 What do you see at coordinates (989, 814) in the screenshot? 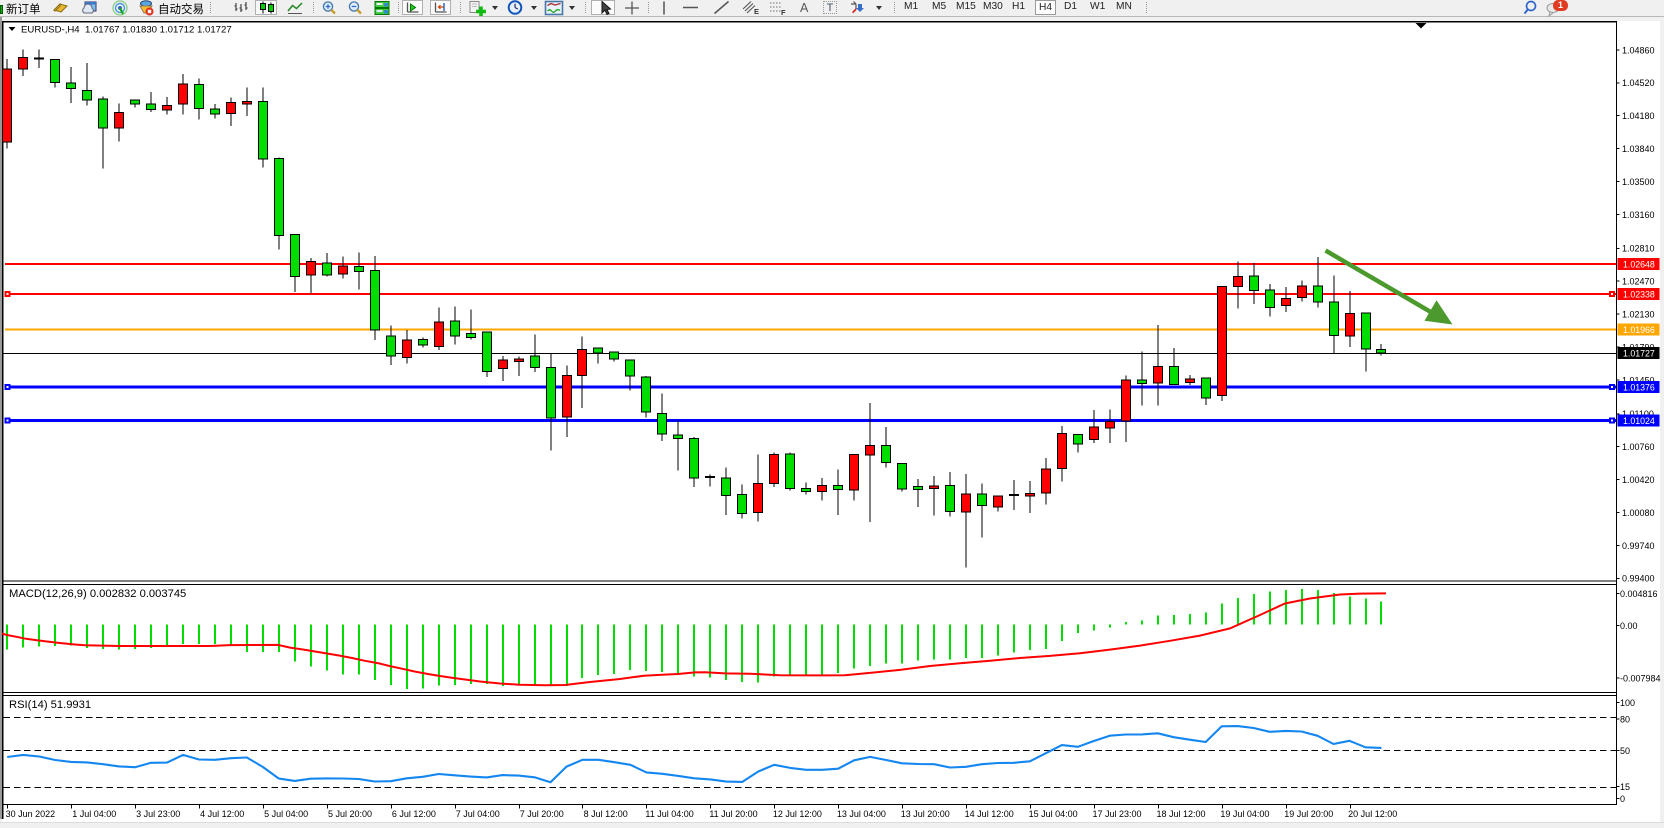
I see `svg-text: 14 Jul 12:00` at bounding box center [989, 814].